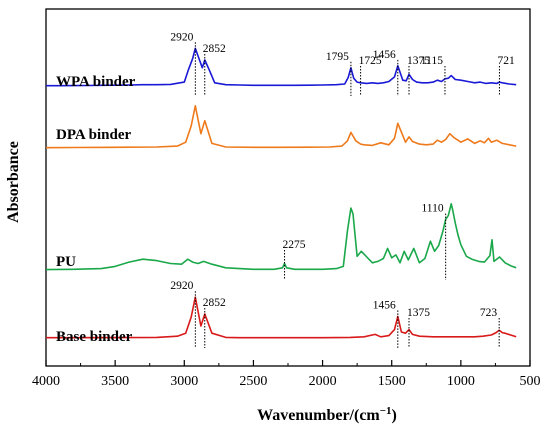 This screenshot has width=550, height=432. Describe the element at coordinates (281, 317) in the screenshot. I see `series-line-base-binder` at that location.